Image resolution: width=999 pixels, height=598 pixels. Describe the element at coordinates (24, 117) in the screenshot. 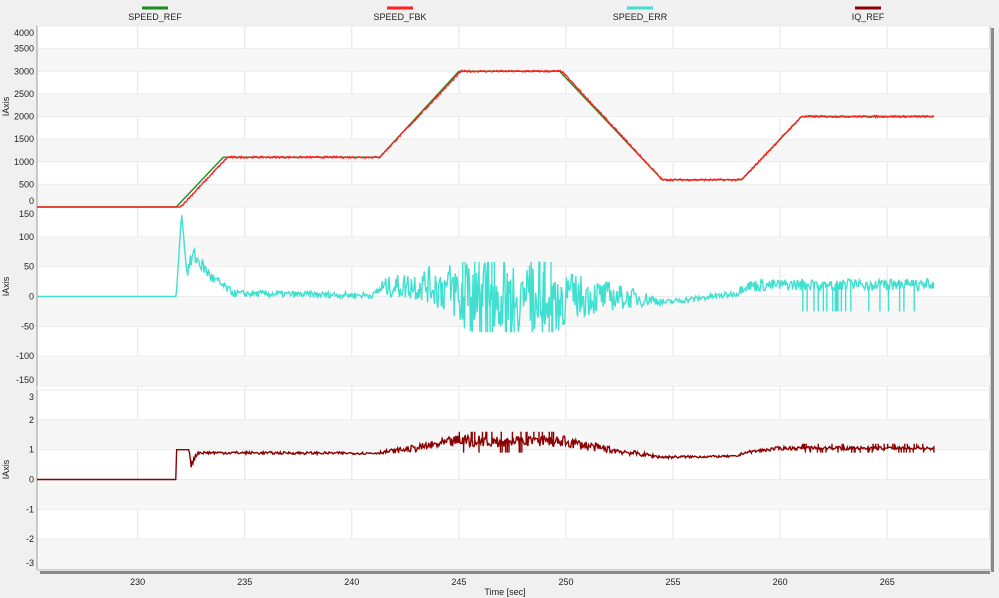

I see `y-tick-label: 2000` at that location.